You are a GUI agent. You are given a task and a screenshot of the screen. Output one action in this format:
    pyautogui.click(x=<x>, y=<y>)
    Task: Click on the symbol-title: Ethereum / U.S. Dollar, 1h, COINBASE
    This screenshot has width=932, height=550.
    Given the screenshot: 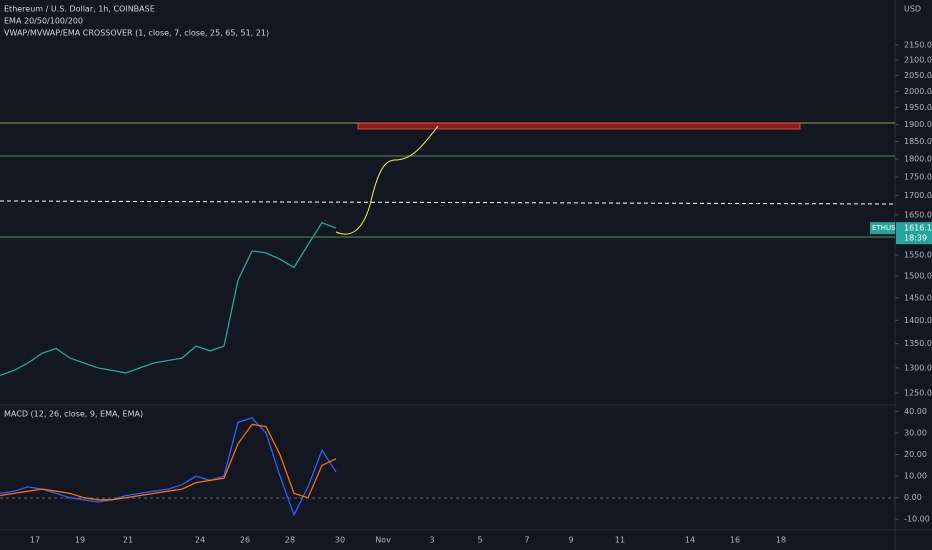 What is the action you would take?
    pyautogui.click(x=79, y=9)
    